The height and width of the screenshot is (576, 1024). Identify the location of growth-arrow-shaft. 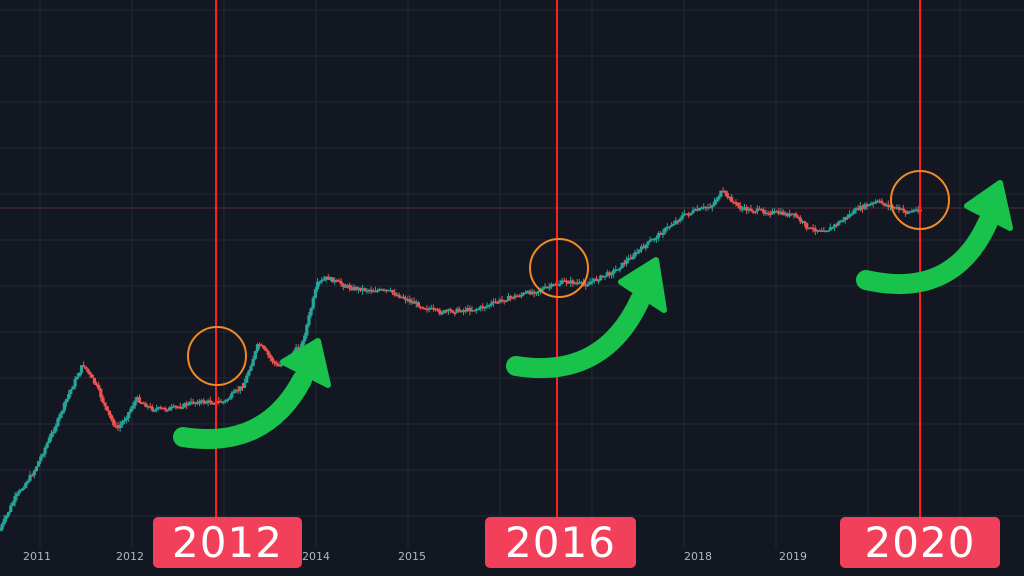
(578, 334).